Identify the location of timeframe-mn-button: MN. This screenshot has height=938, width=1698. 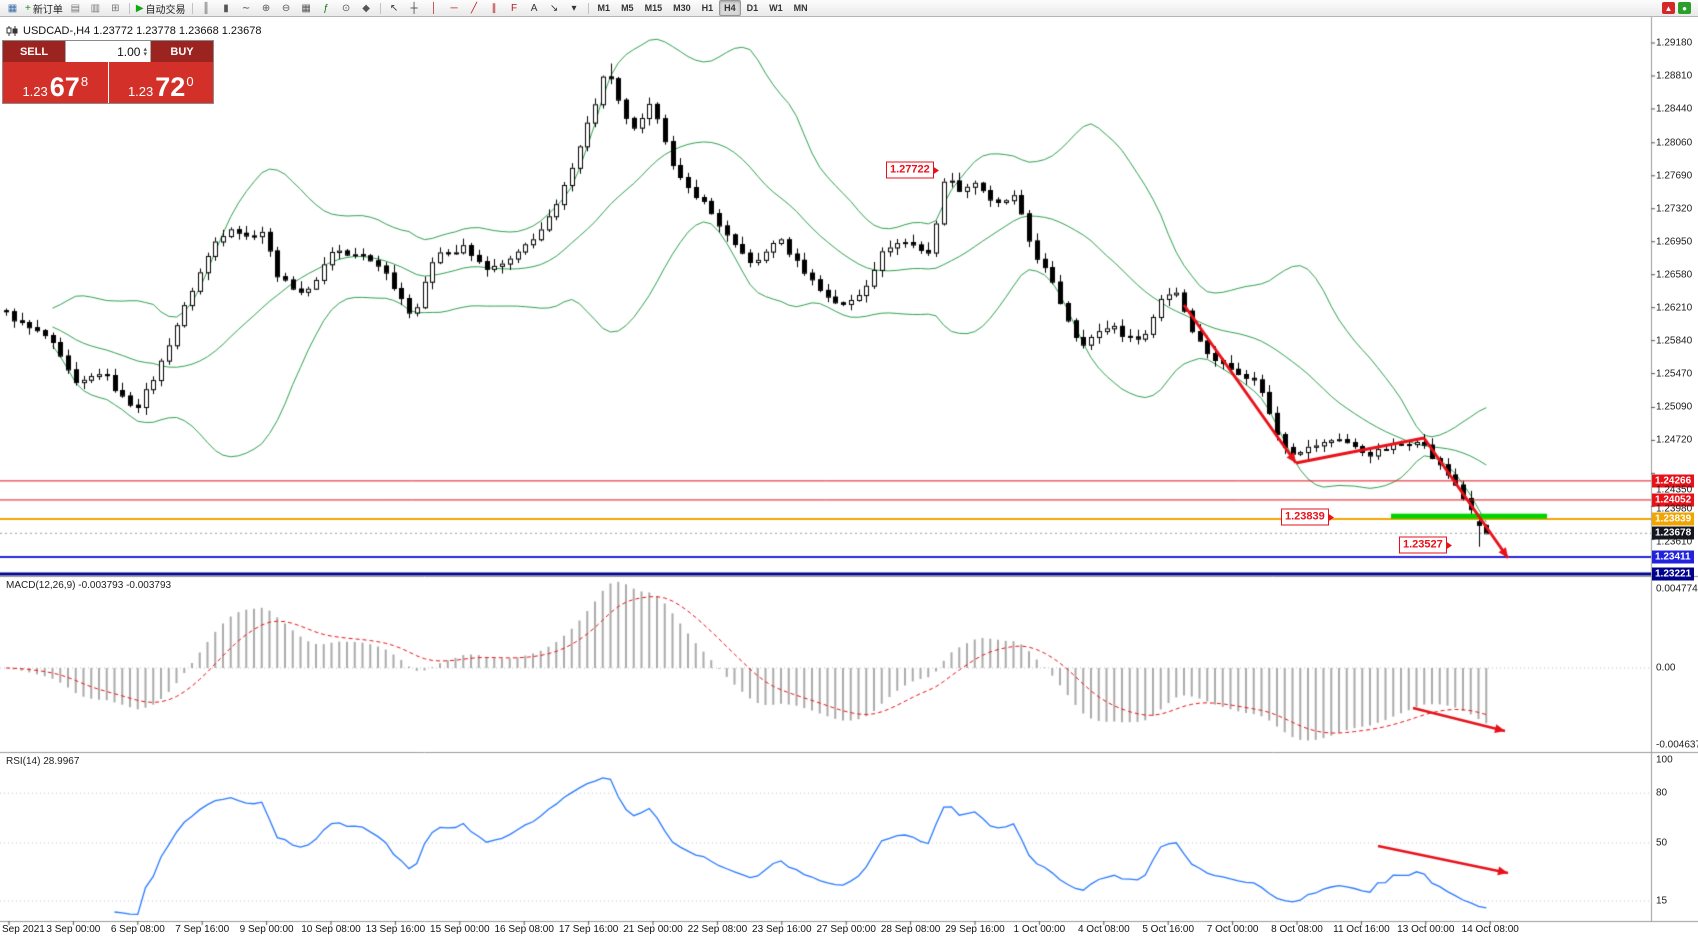
(800, 8).